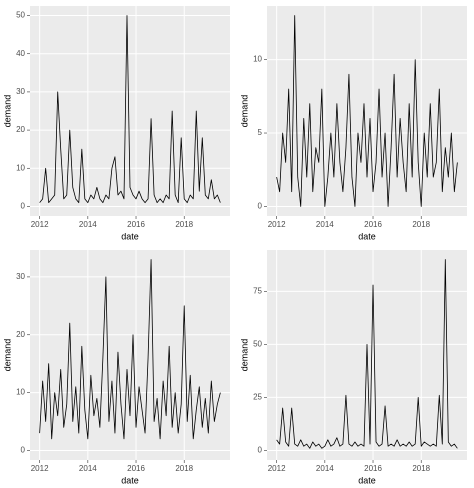  What do you see at coordinates (257, 290) in the screenshot?
I see `y-tick-label: 75` at bounding box center [257, 290].